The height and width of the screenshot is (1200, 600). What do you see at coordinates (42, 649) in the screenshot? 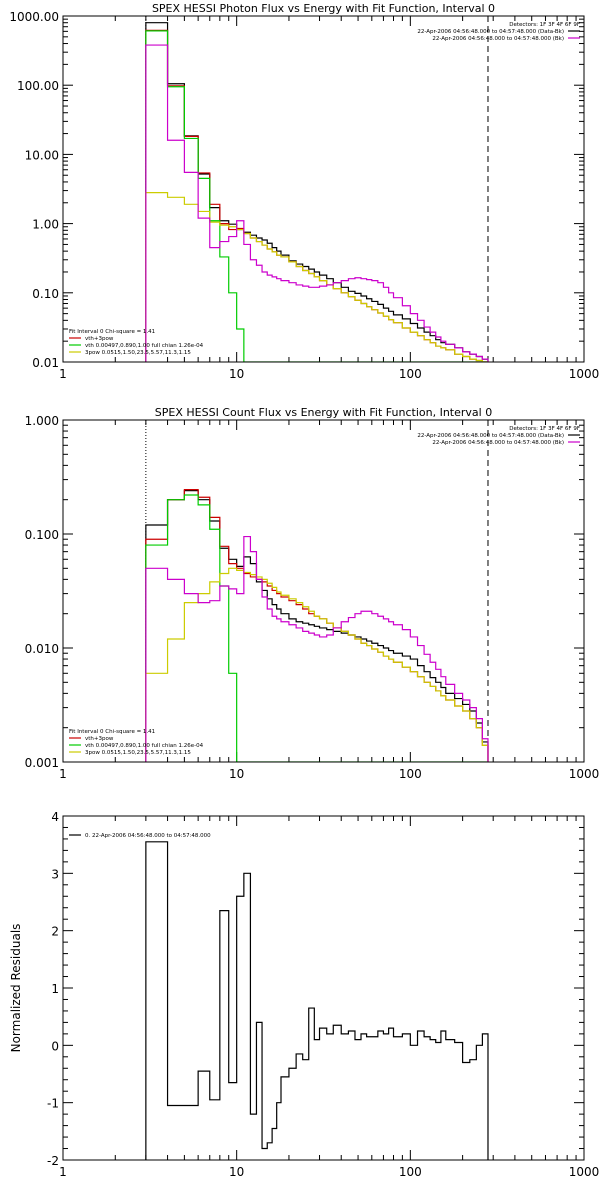
I see `y-tick-label: 0.010` at bounding box center [42, 649].